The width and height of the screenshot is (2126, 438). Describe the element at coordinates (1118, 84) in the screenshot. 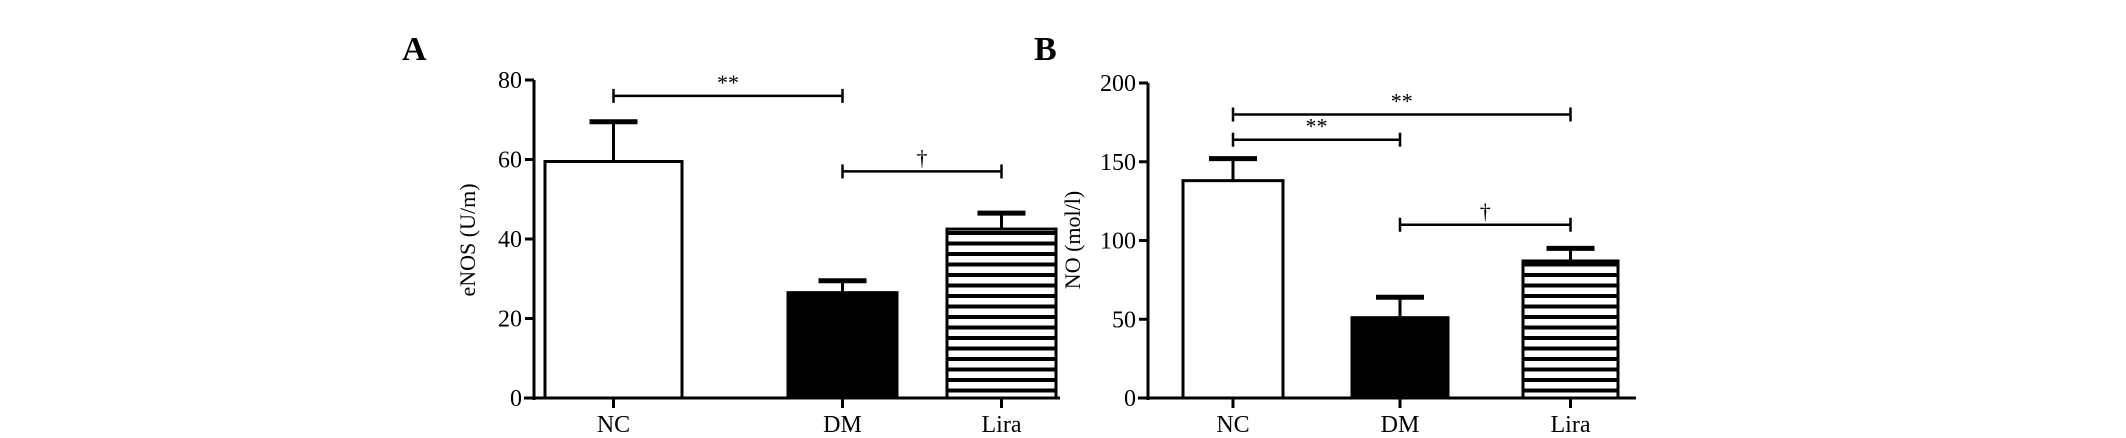

I see `y-tick-label: 200` at that location.